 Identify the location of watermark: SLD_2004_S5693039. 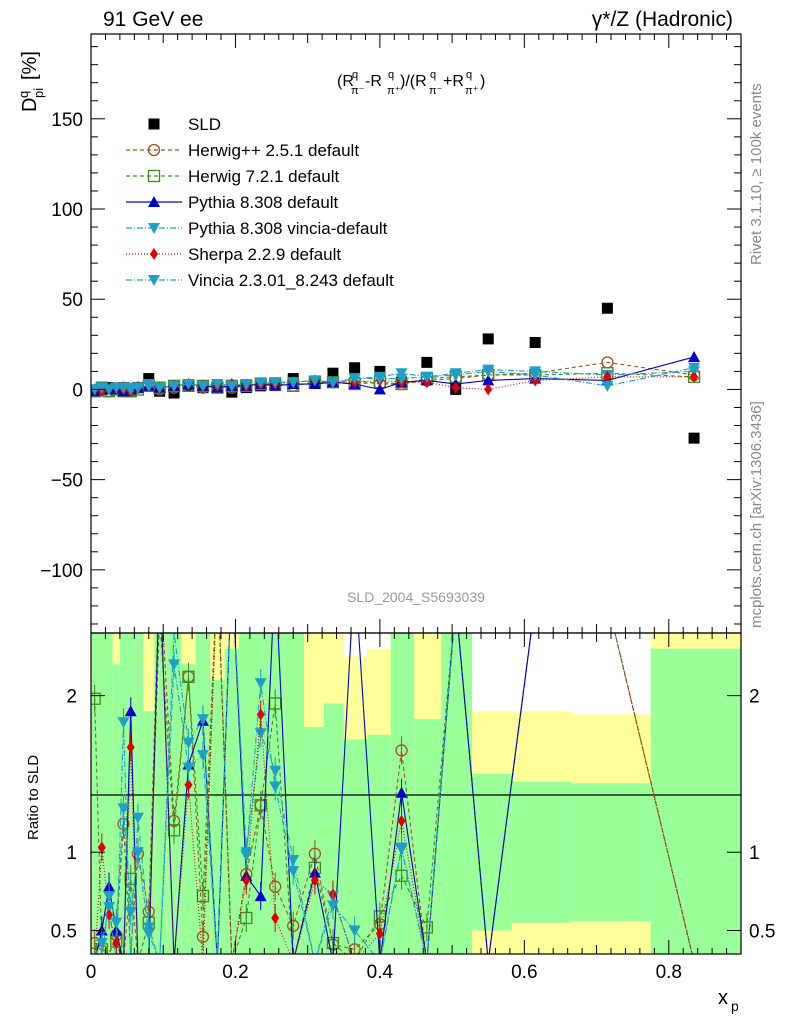
(416, 597).